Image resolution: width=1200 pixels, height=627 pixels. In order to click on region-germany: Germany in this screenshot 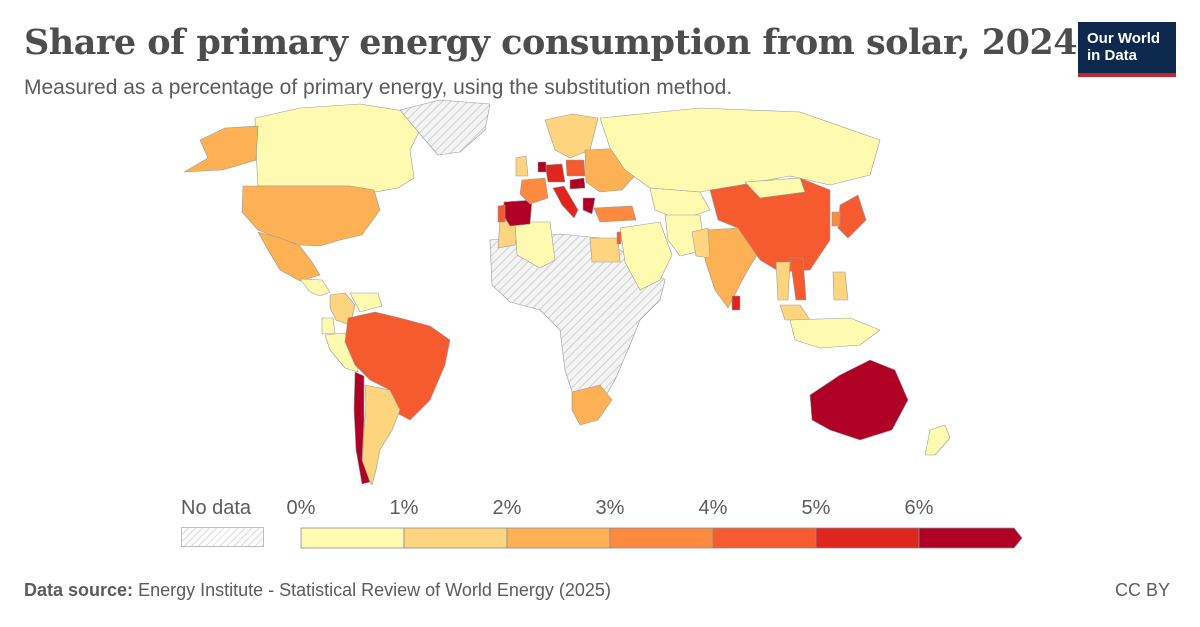, I will do `click(555, 173)`.